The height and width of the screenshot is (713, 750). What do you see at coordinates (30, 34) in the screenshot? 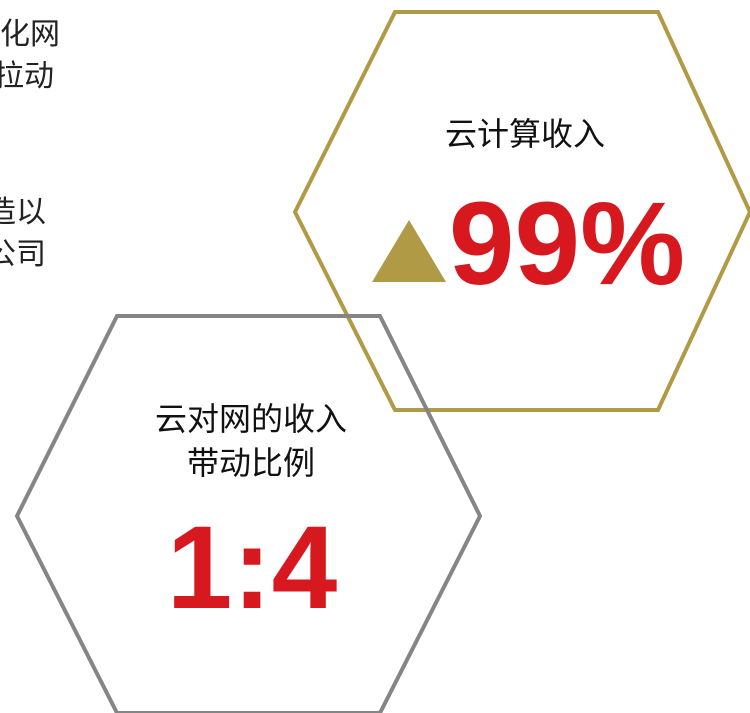
I see `side-text: 化网` at bounding box center [30, 34].